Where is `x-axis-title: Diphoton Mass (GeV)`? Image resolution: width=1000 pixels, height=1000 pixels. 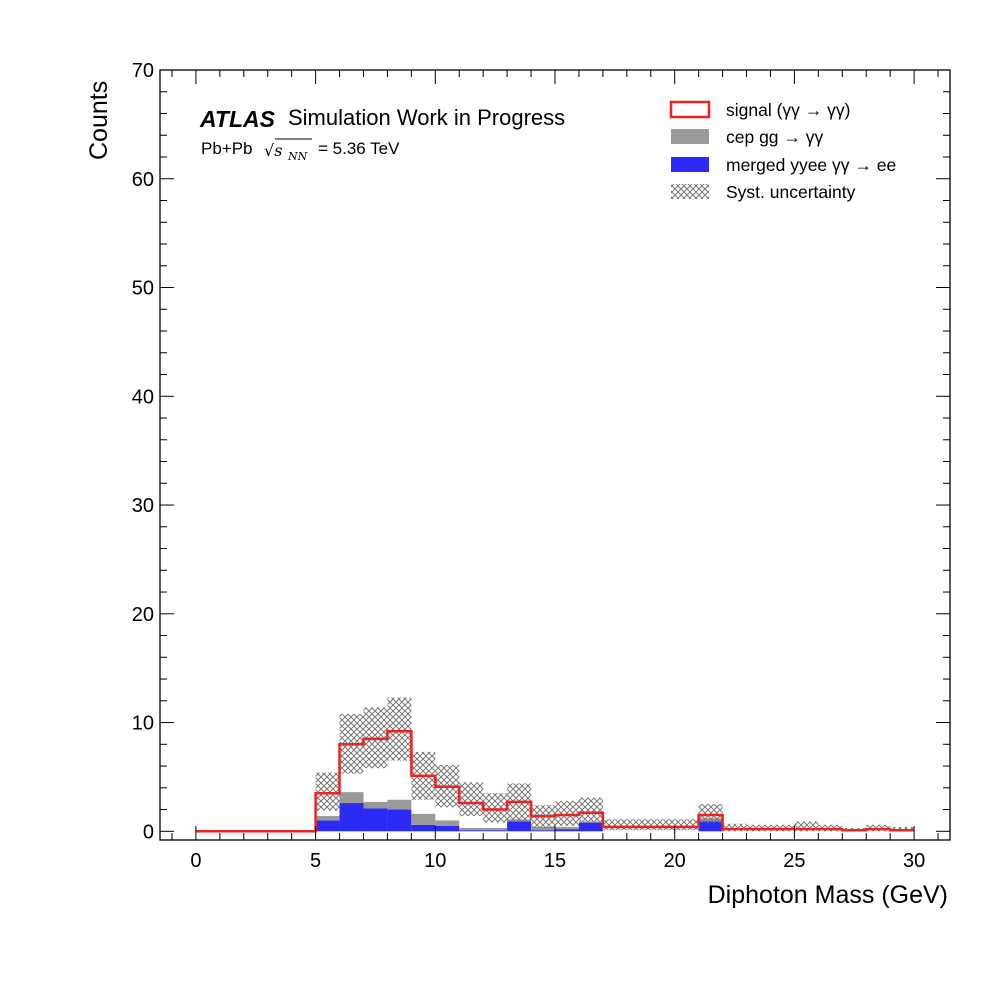 x-axis-title: Diphoton Mass (GeV) is located at coordinates (828, 895).